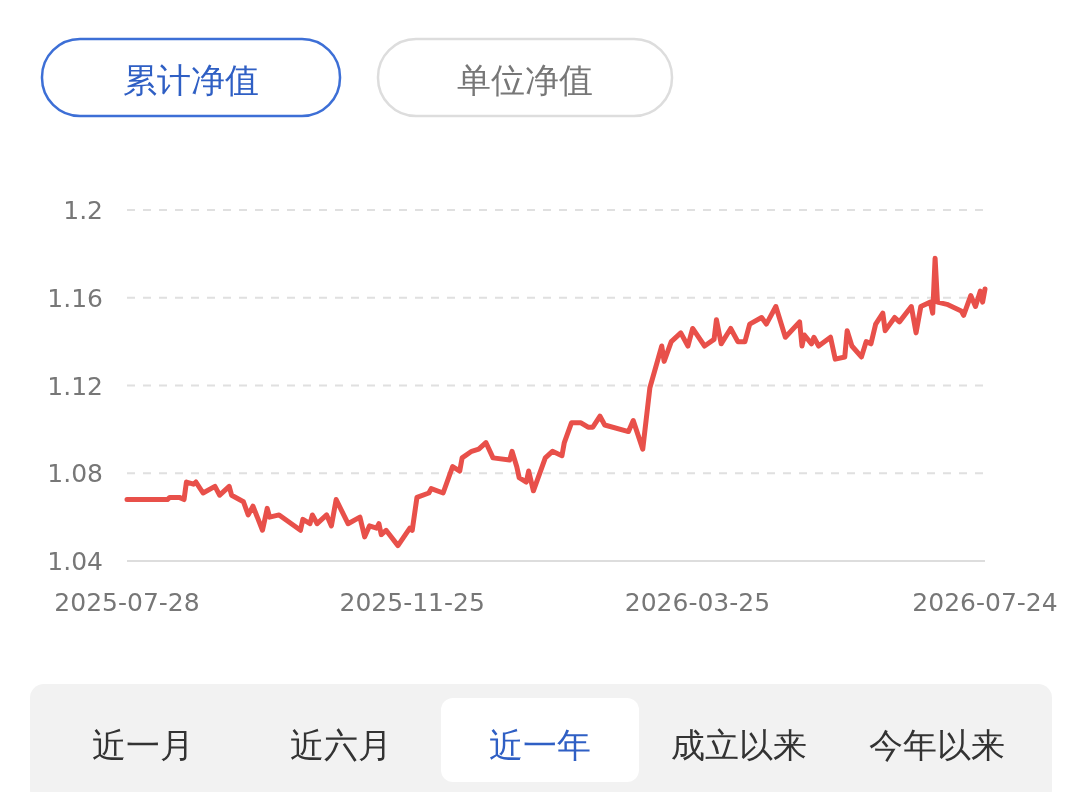 Image resolution: width=1068 pixels, height=792 pixels. What do you see at coordinates (75, 561) in the screenshot?
I see `y-tick-label: 1.04` at bounding box center [75, 561].